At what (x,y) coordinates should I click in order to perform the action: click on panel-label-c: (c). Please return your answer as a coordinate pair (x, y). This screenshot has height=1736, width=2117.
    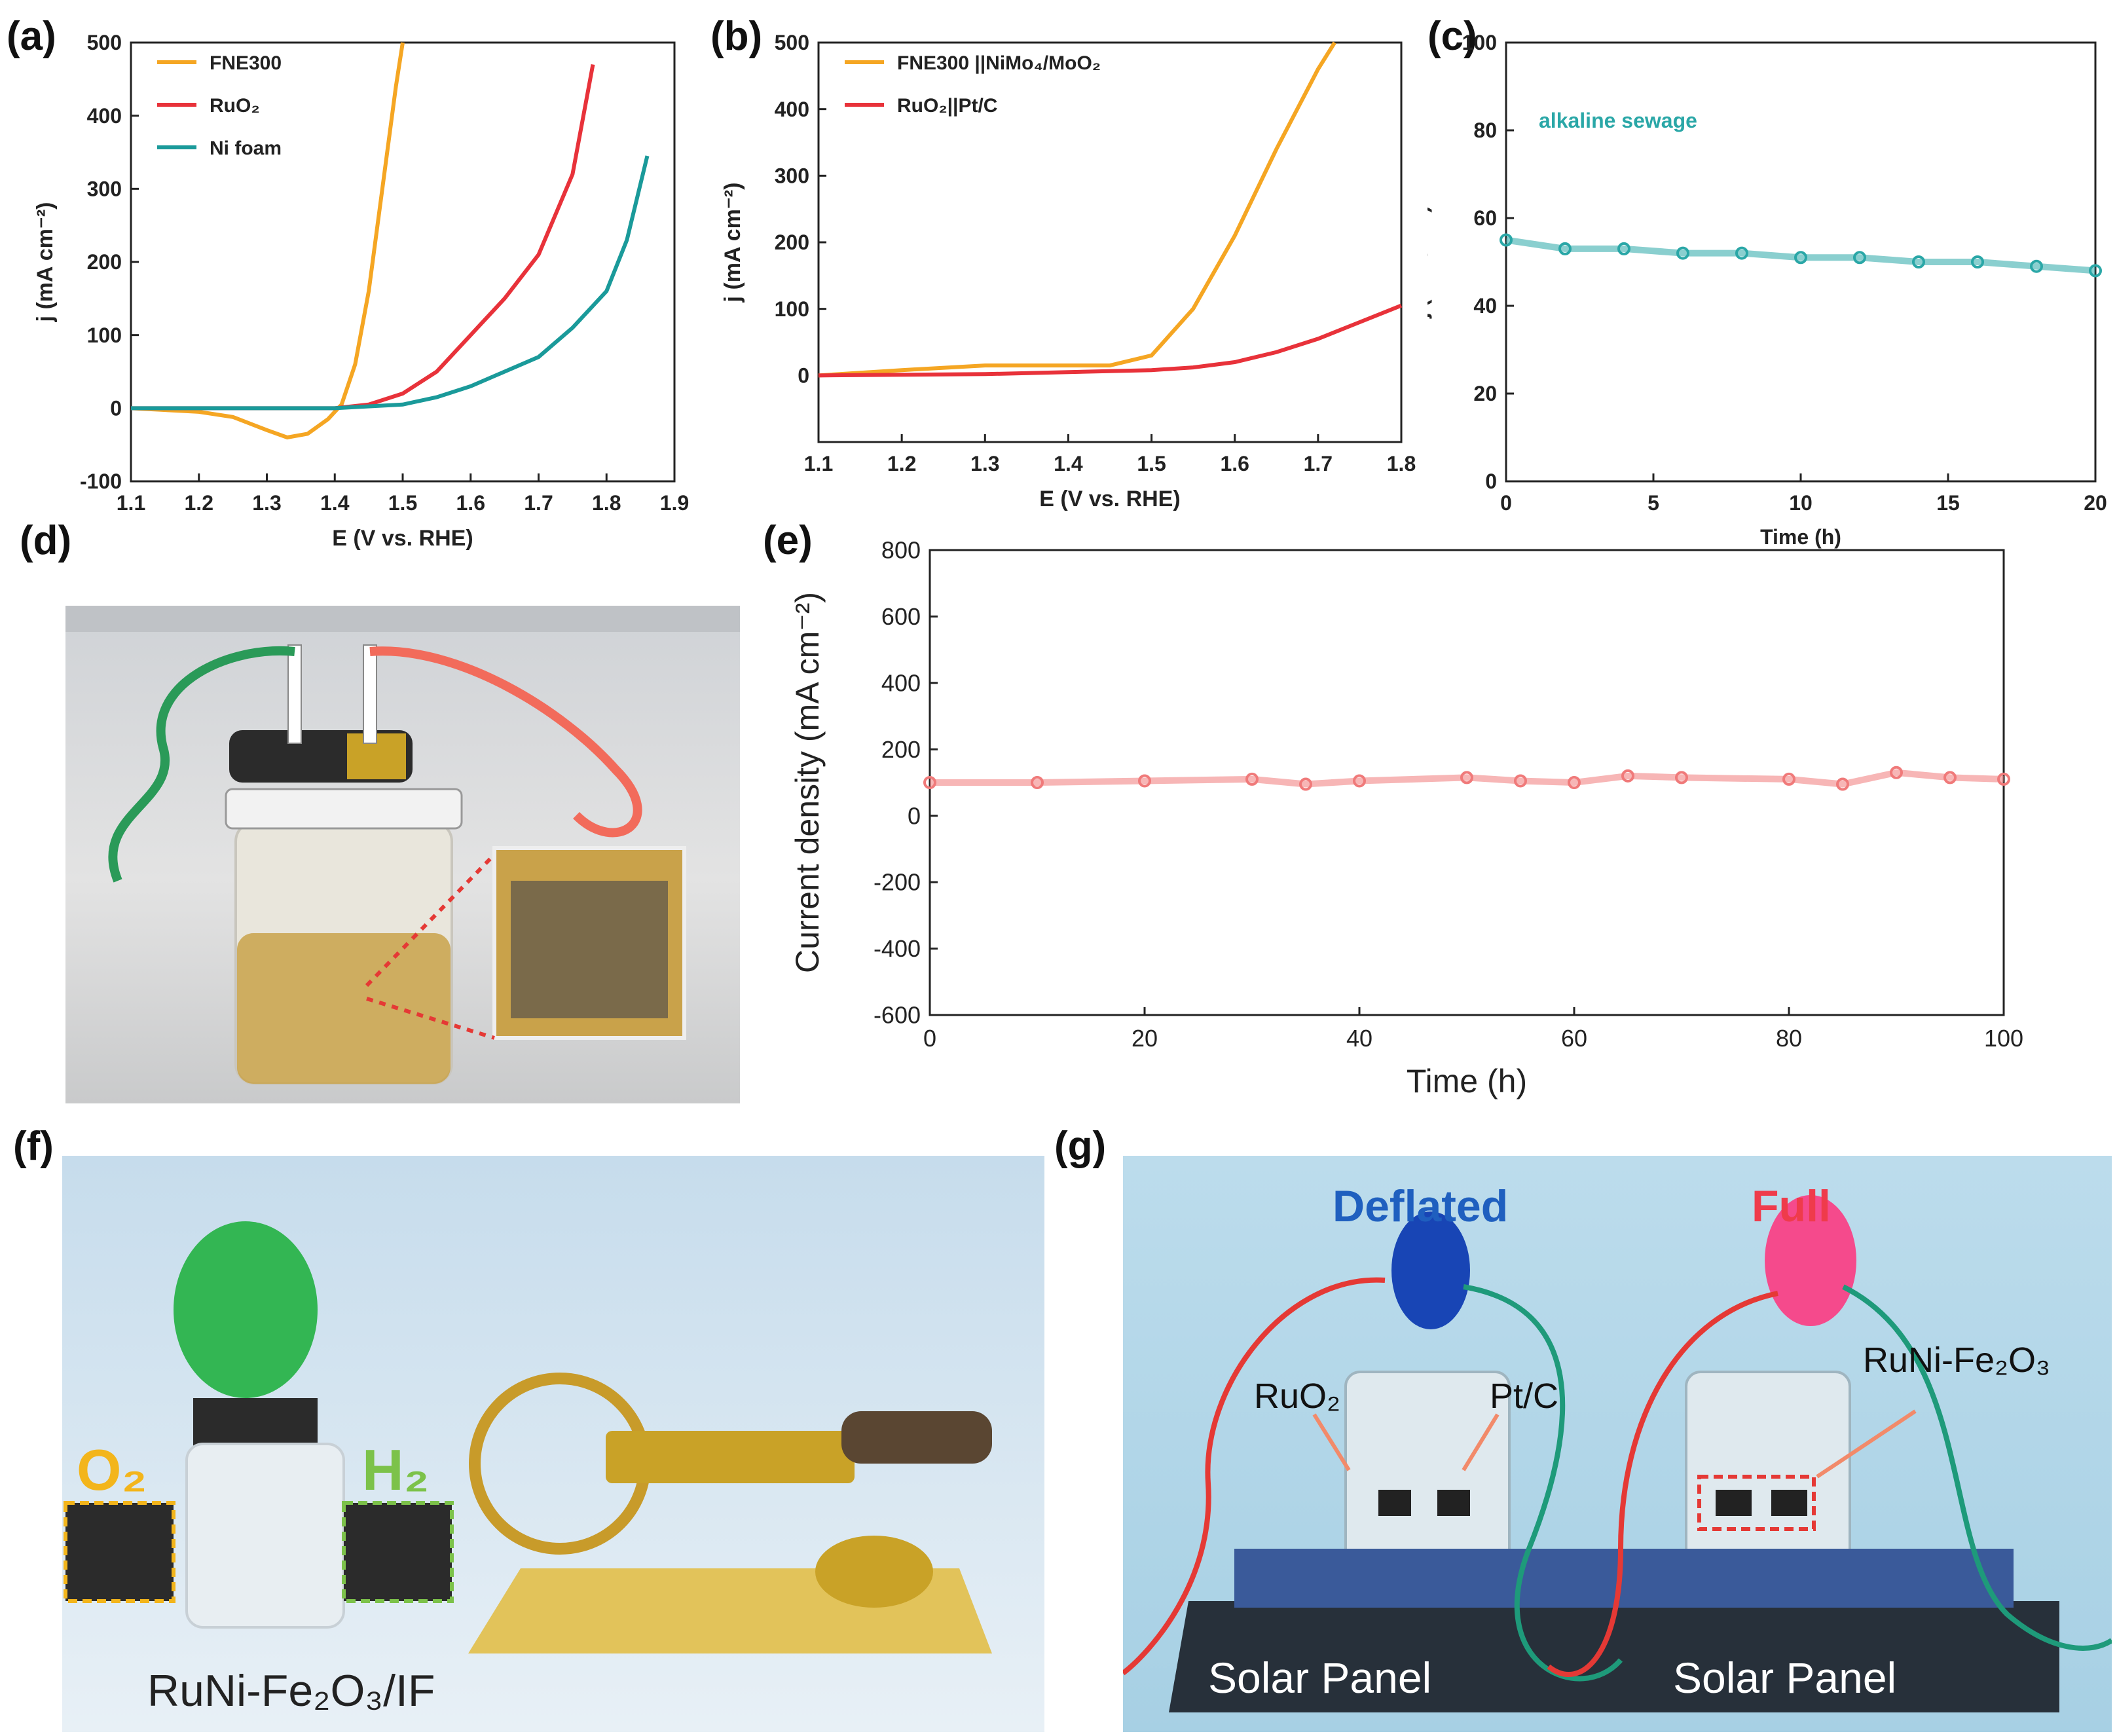
    Looking at the image, I should click on (1452, 36).